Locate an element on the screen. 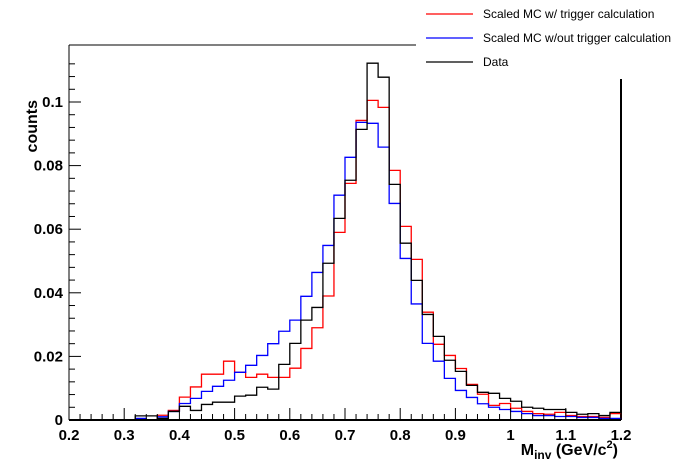 This screenshot has width=689, height=467. x-tick-label: 0.5 is located at coordinates (234, 435).